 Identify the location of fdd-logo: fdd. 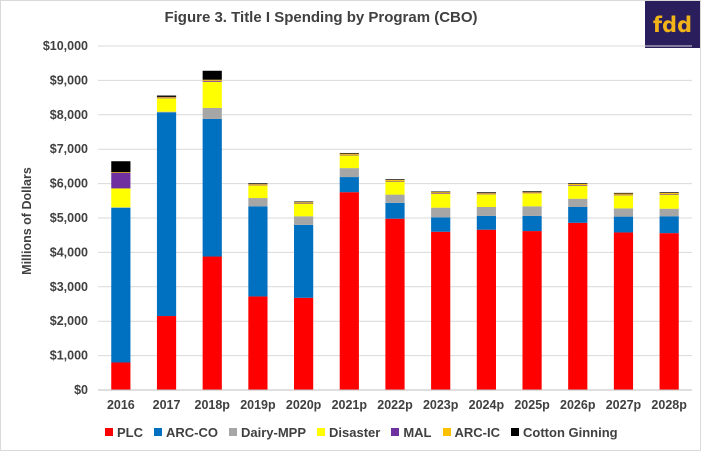
(672, 24).